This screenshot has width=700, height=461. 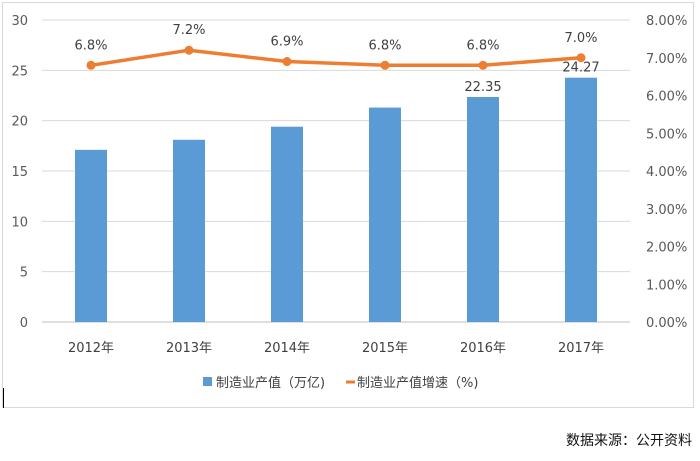 What do you see at coordinates (19, 172) in the screenshot?
I see `y-left-tick-label: 15` at bounding box center [19, 172].